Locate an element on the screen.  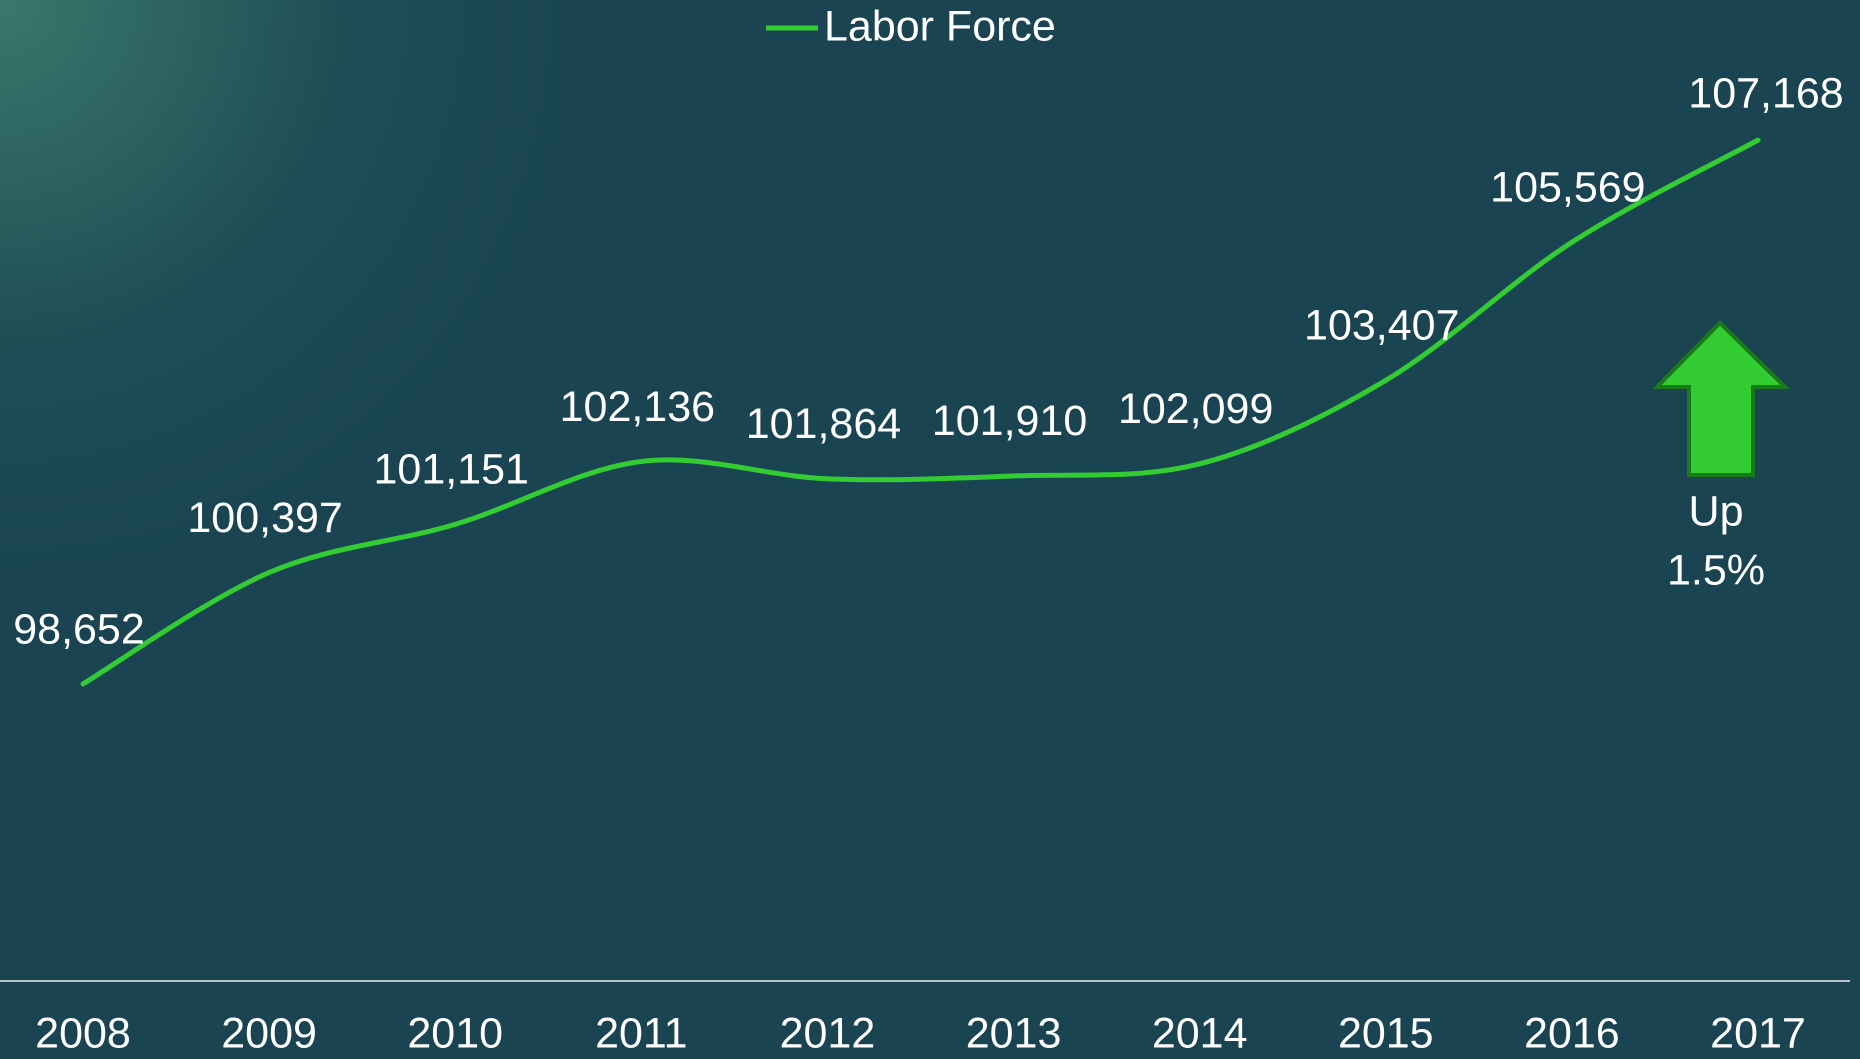
up-arrow is located at coordinates (1721, 398).